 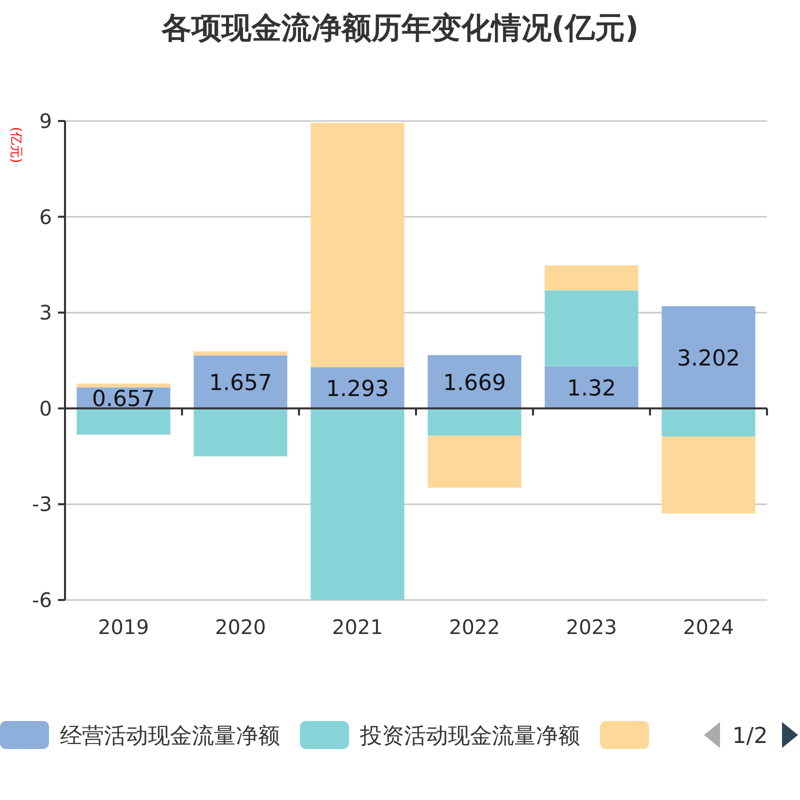 I want to click on x-tick-label: 2020, so click(x=240, y=627).